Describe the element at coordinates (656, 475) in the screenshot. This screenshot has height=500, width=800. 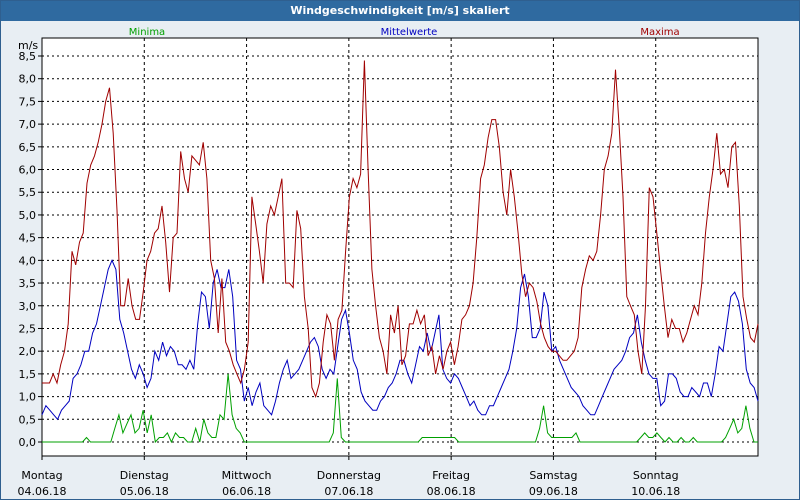
I see `x-tick-day-label: Sonntag` at that location.